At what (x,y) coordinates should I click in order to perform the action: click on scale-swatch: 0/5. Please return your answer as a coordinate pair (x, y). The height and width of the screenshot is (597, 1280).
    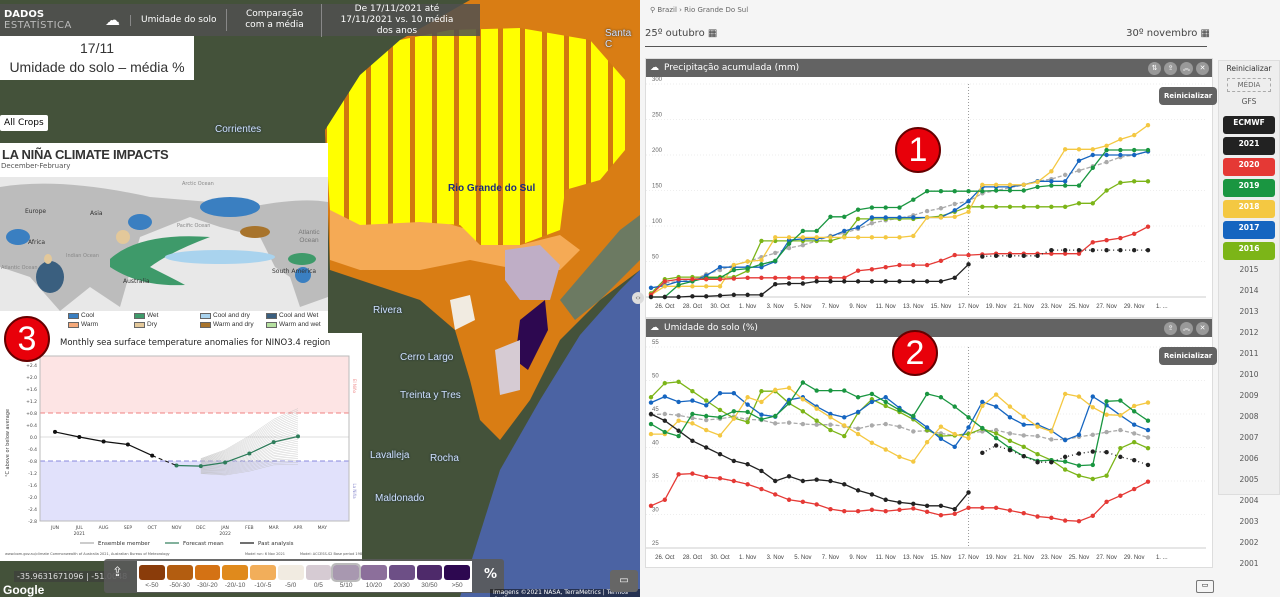
    Looking at the image, I should click on (318, 577).